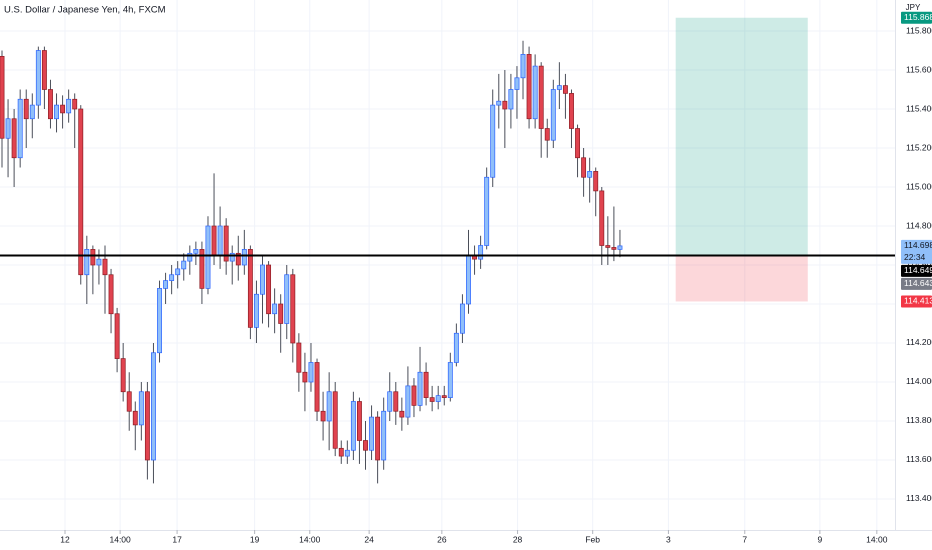 The width and height of the screenshot is (932, 550). I want to click on x-tick-label: 28, so click(518, 539).